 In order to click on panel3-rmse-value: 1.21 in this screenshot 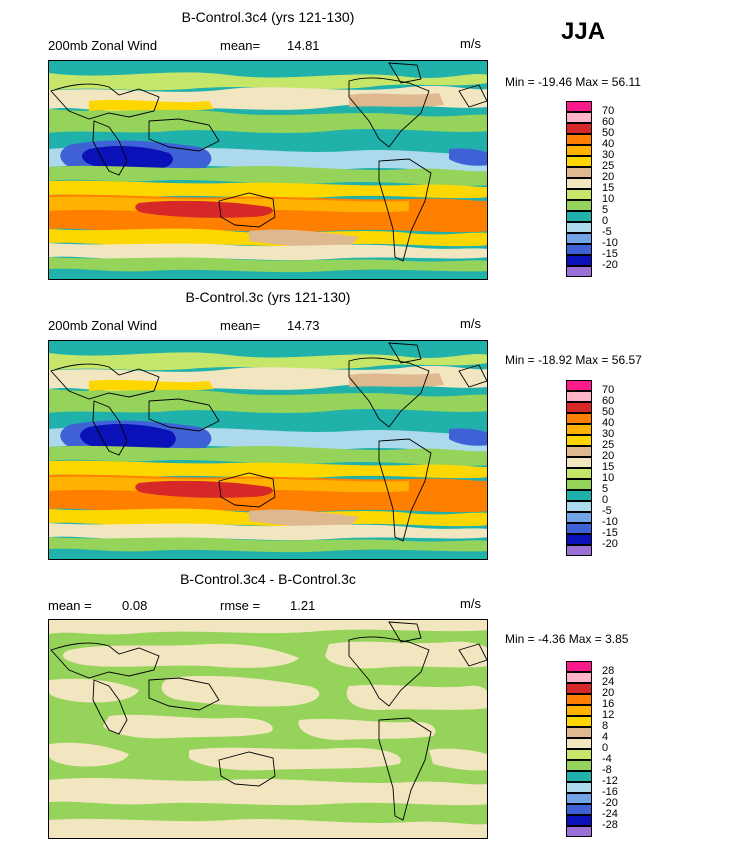, I will do `click(303, 605)`.